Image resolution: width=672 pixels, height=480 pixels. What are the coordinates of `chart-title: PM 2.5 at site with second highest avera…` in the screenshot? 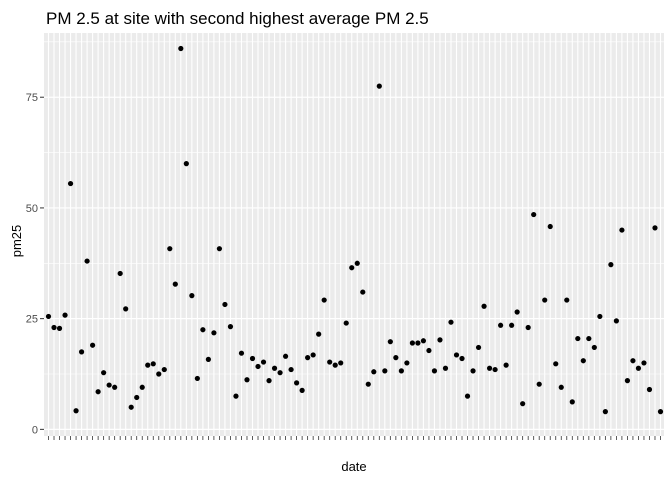 It's located at (237, 18).